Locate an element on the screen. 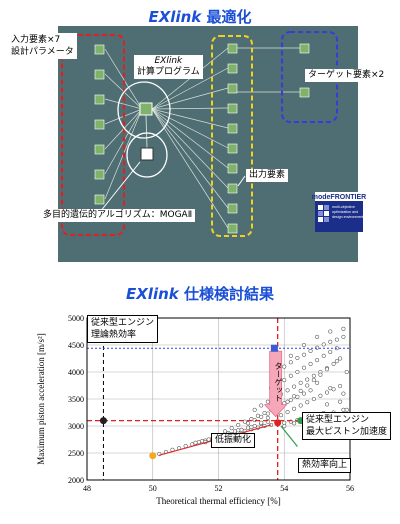  highlight-square-point is located at coordinates (274, 348).